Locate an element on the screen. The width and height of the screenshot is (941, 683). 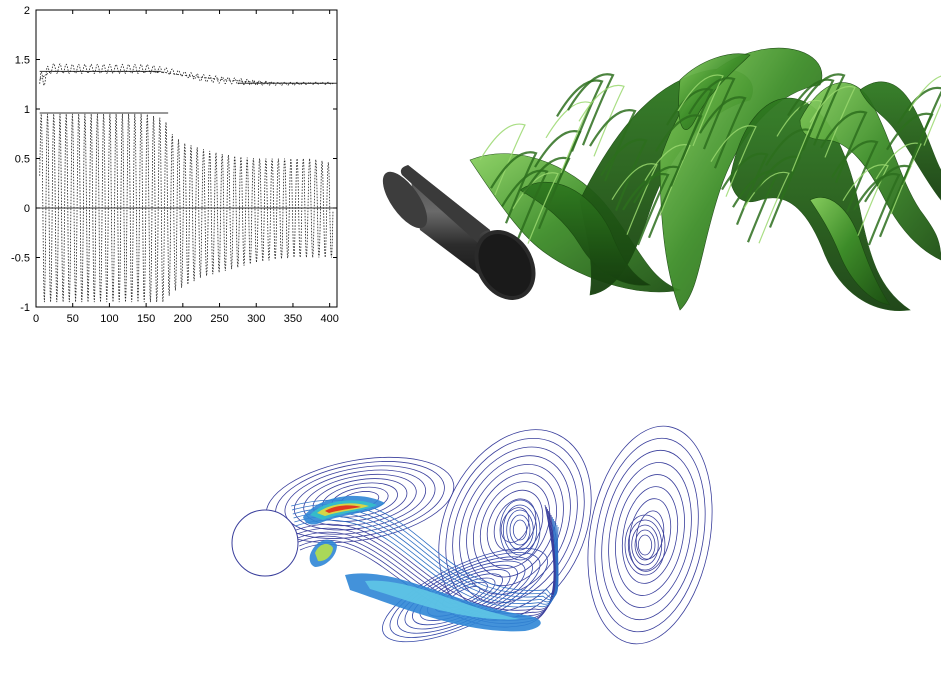
y-tick-label: 0 is located at coordinates (27, 209).